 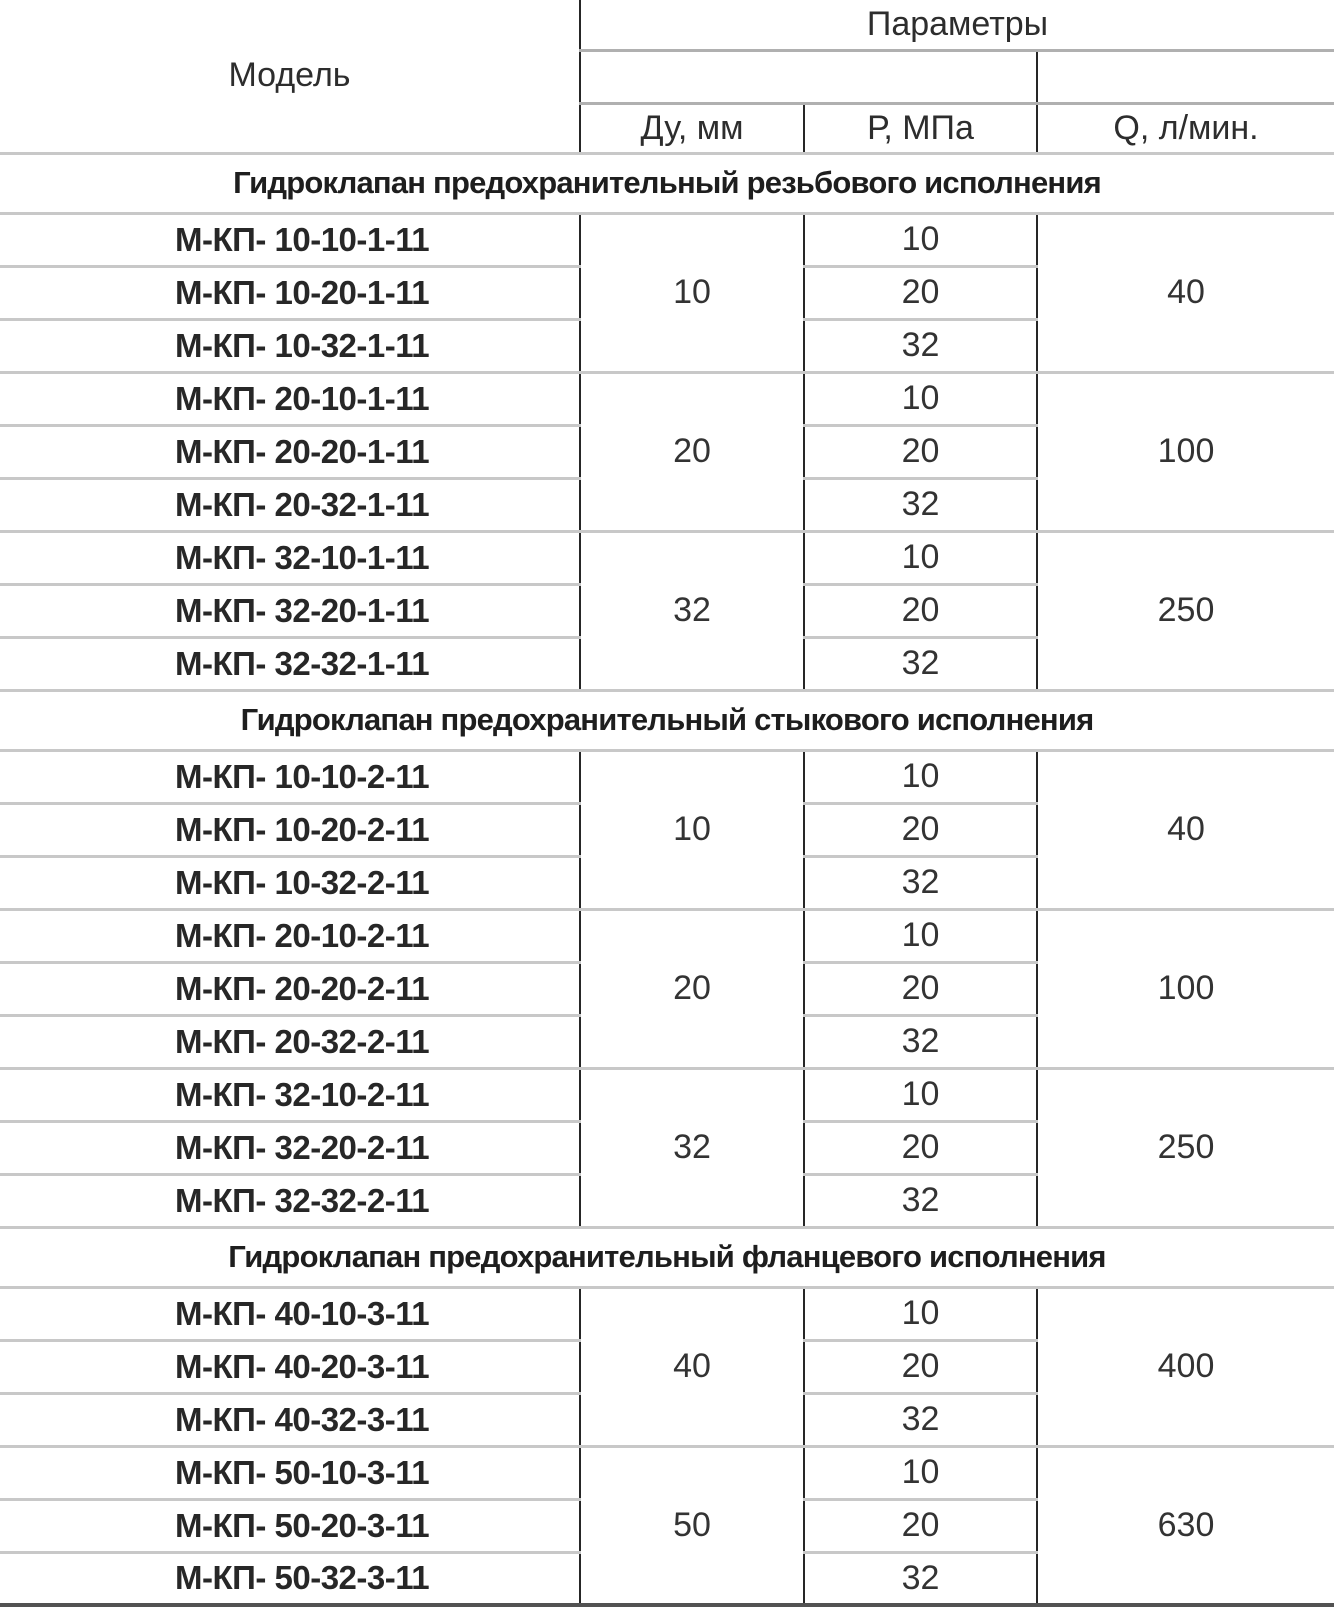 I want to click on header-row-params: Модель Параметры, so click(x=667, y=77).